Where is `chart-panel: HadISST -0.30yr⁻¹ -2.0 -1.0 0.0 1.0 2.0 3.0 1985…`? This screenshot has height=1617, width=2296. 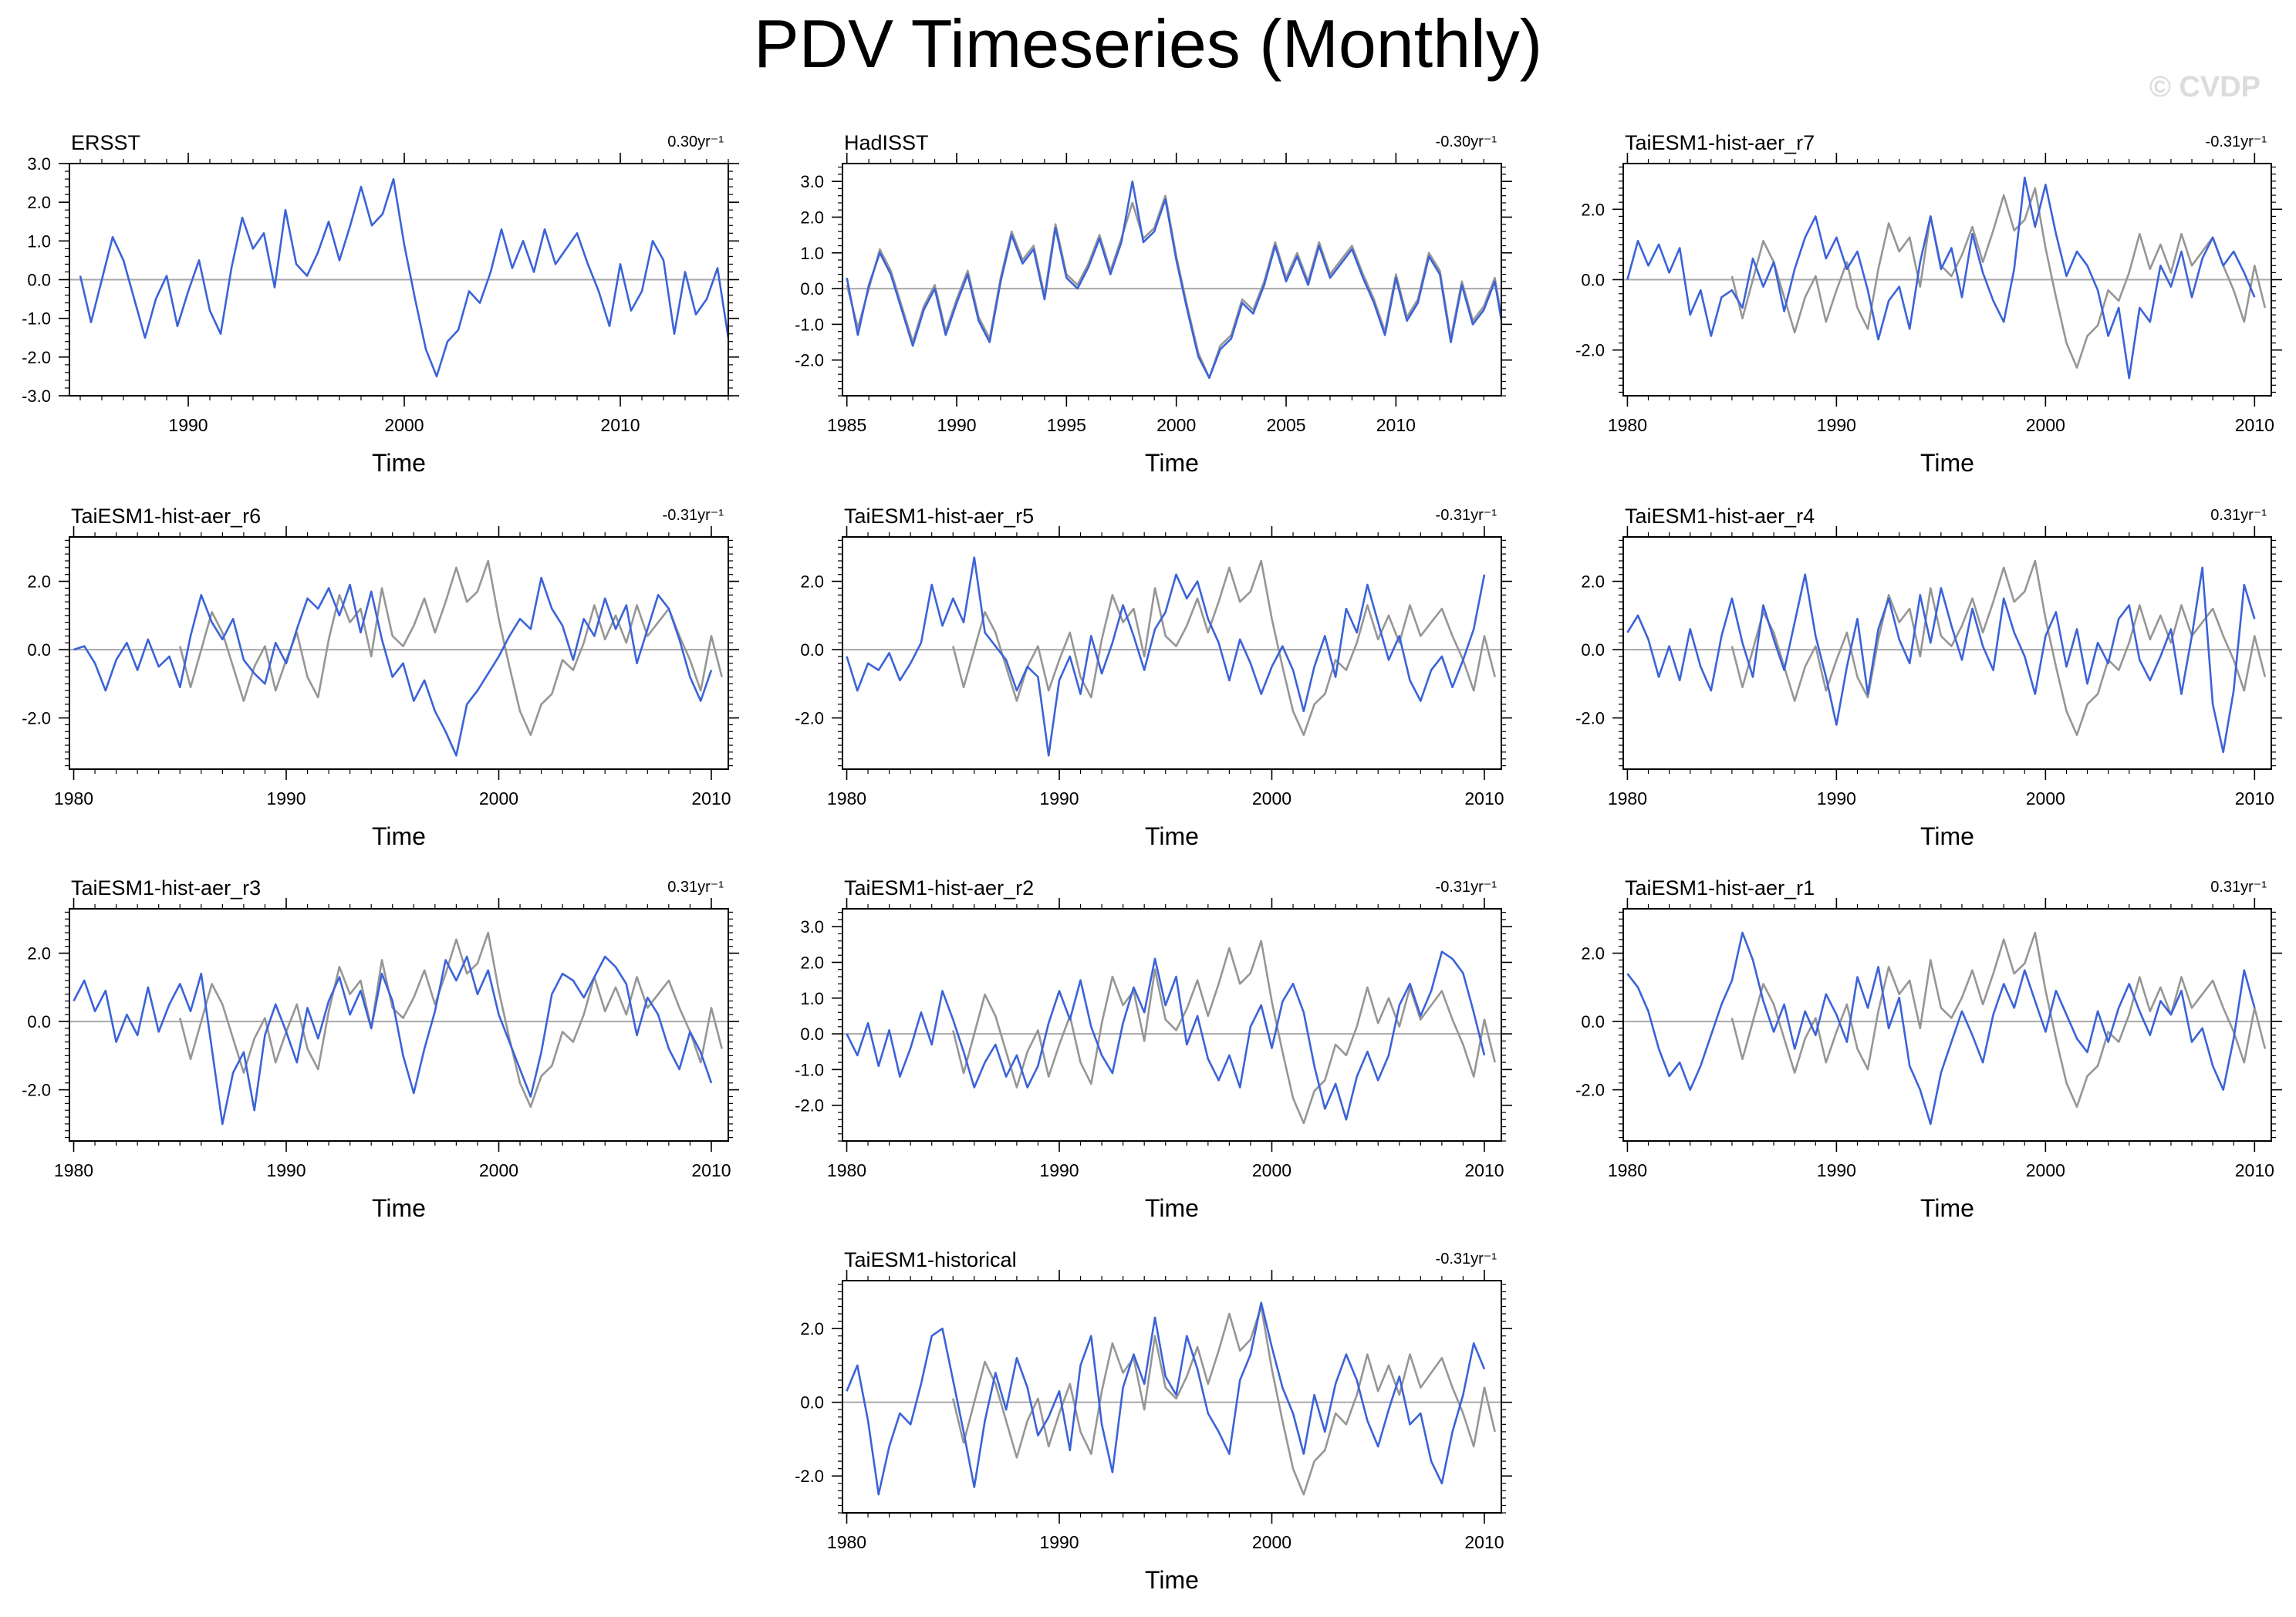 chart-panel: HadISST -0.30yr⁻¹ -2.0 -1.0 0.0 1.0 2.0 3.0 1985… is located at coordinates (1153, 304).